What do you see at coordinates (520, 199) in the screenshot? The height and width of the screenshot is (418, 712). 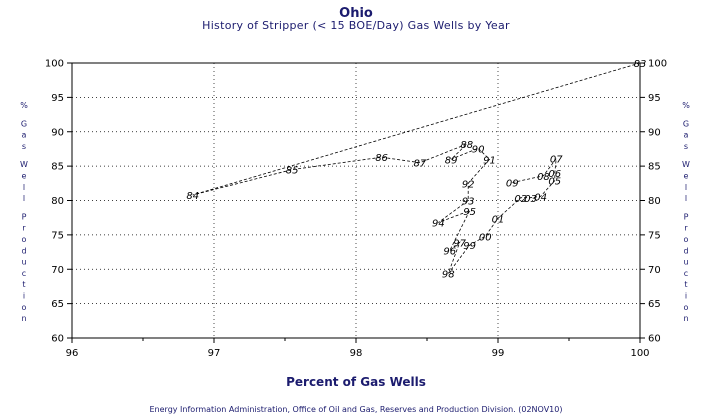 I see `point-label-02: 02` at bounding box center [520, 199].